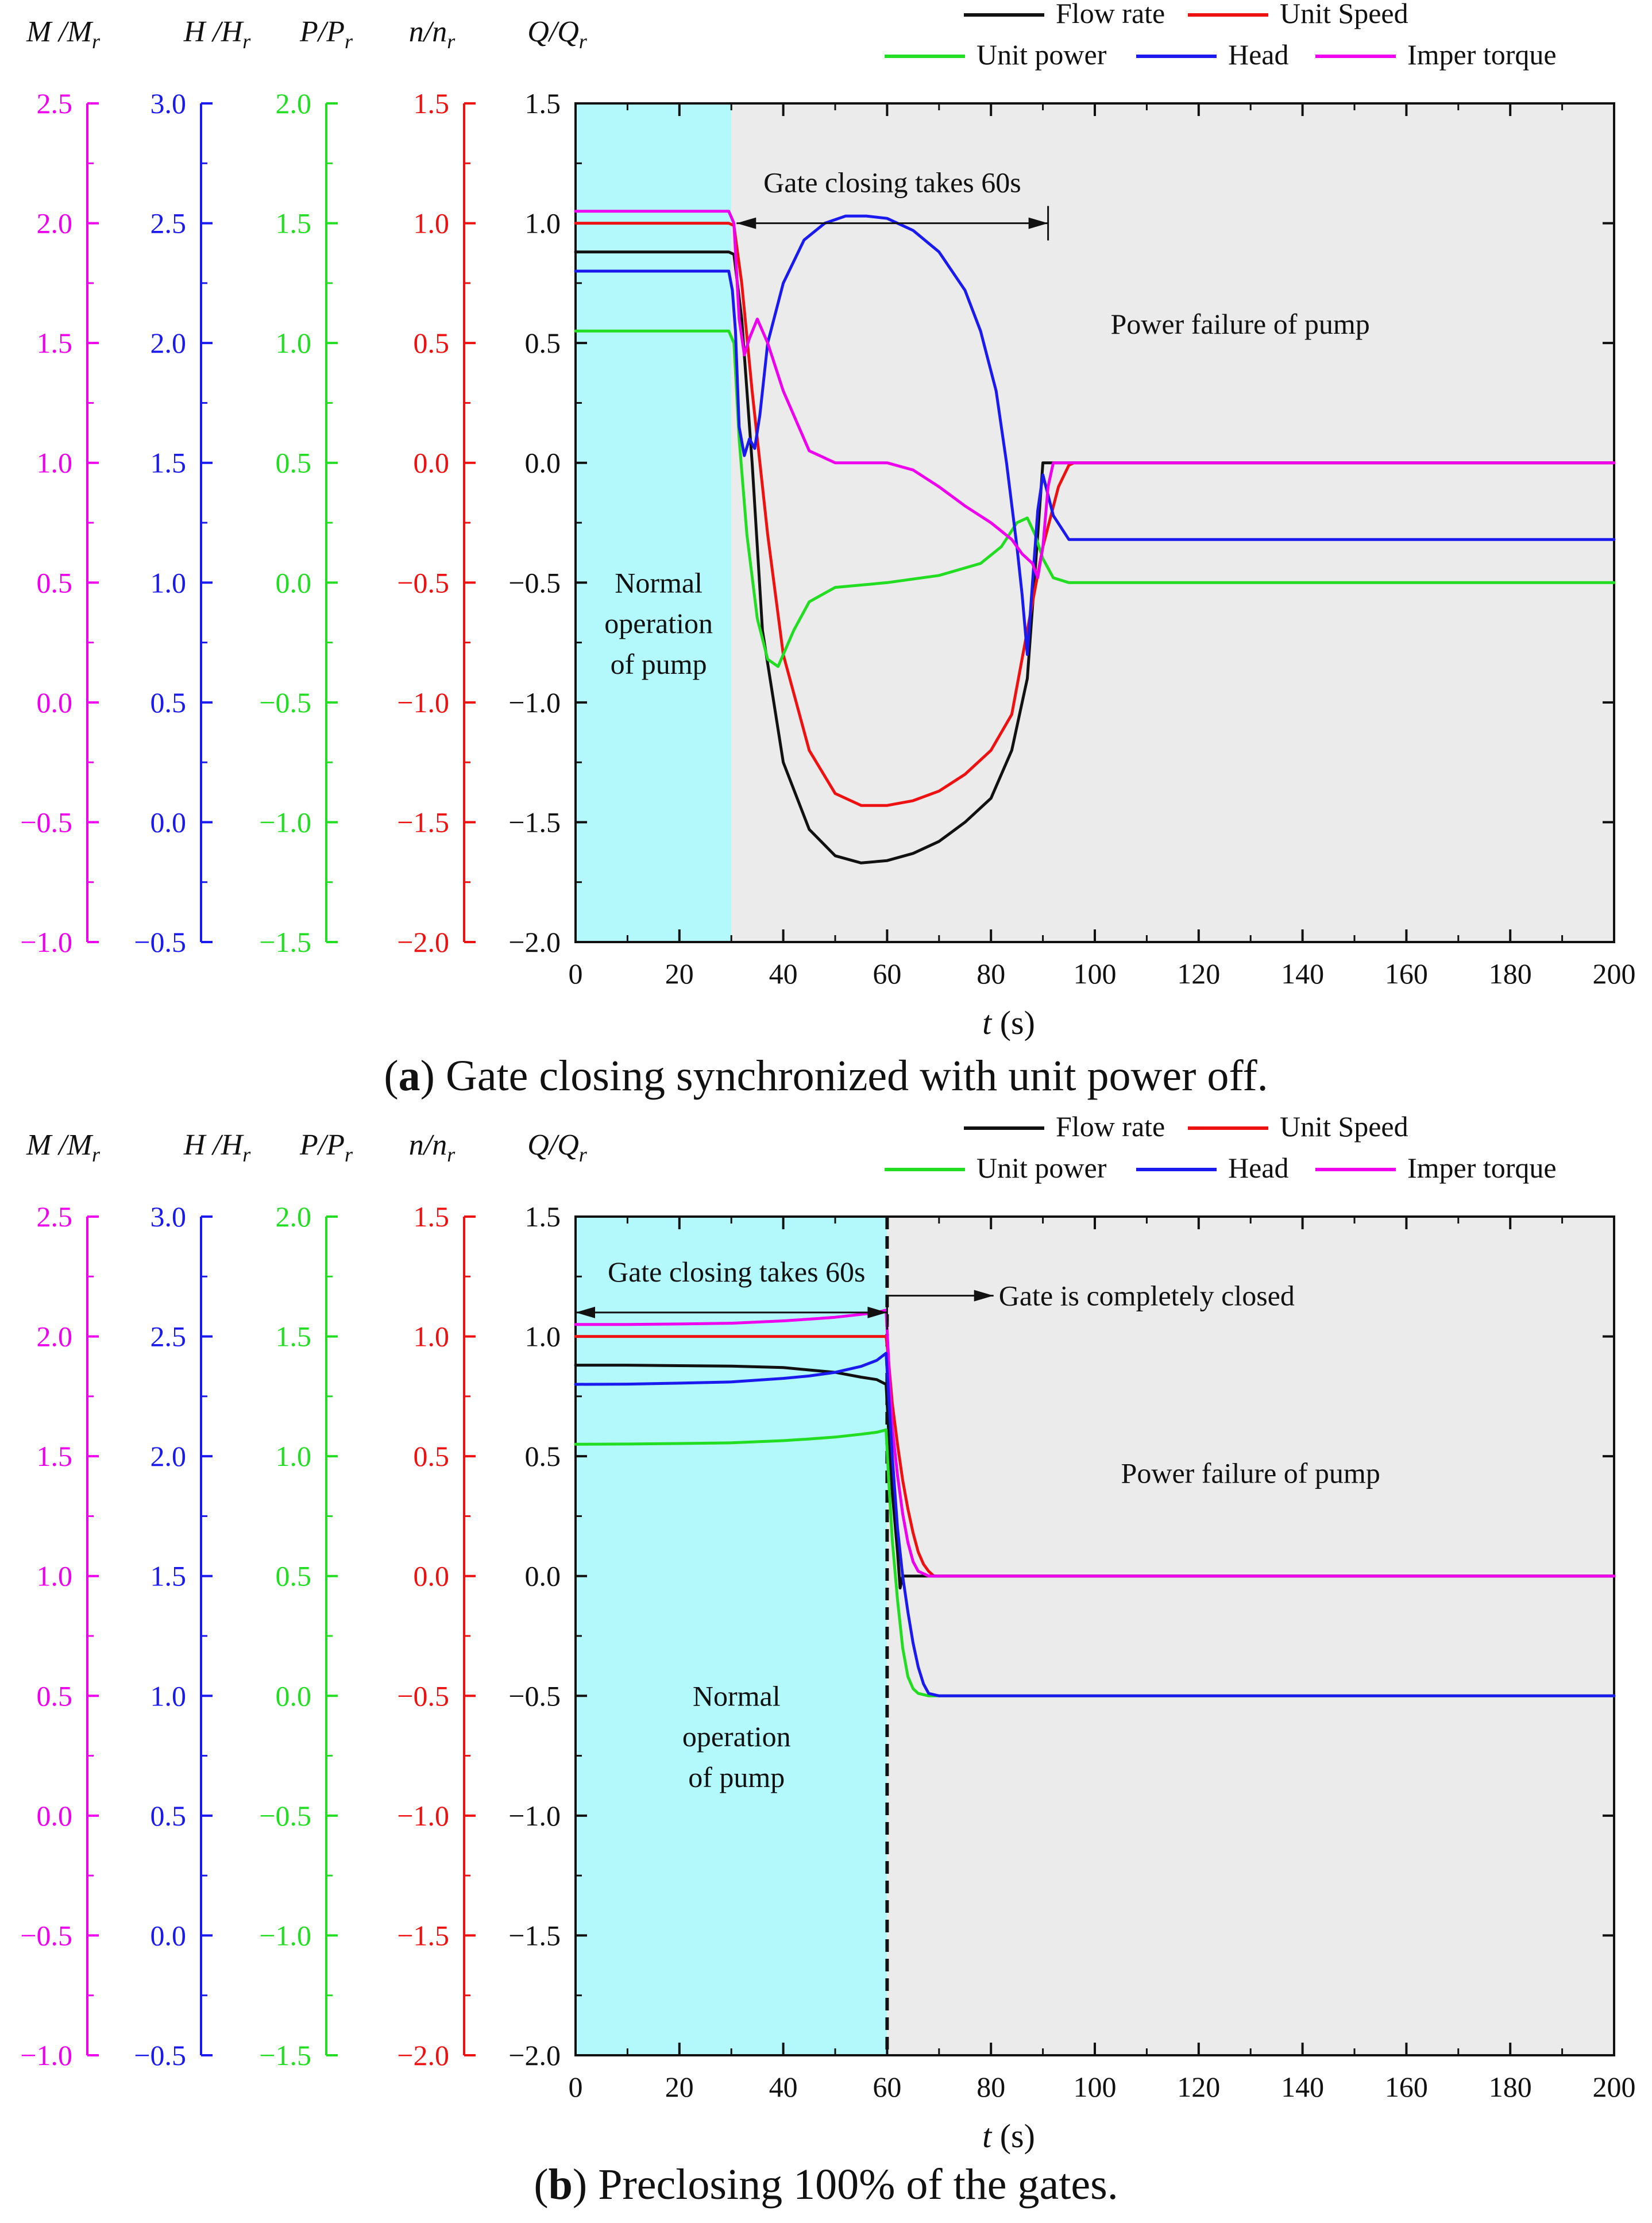 This screenshot has width=1652, height=2223. I want to click on legend-label: Unit Speed, so click(1344, 1126).